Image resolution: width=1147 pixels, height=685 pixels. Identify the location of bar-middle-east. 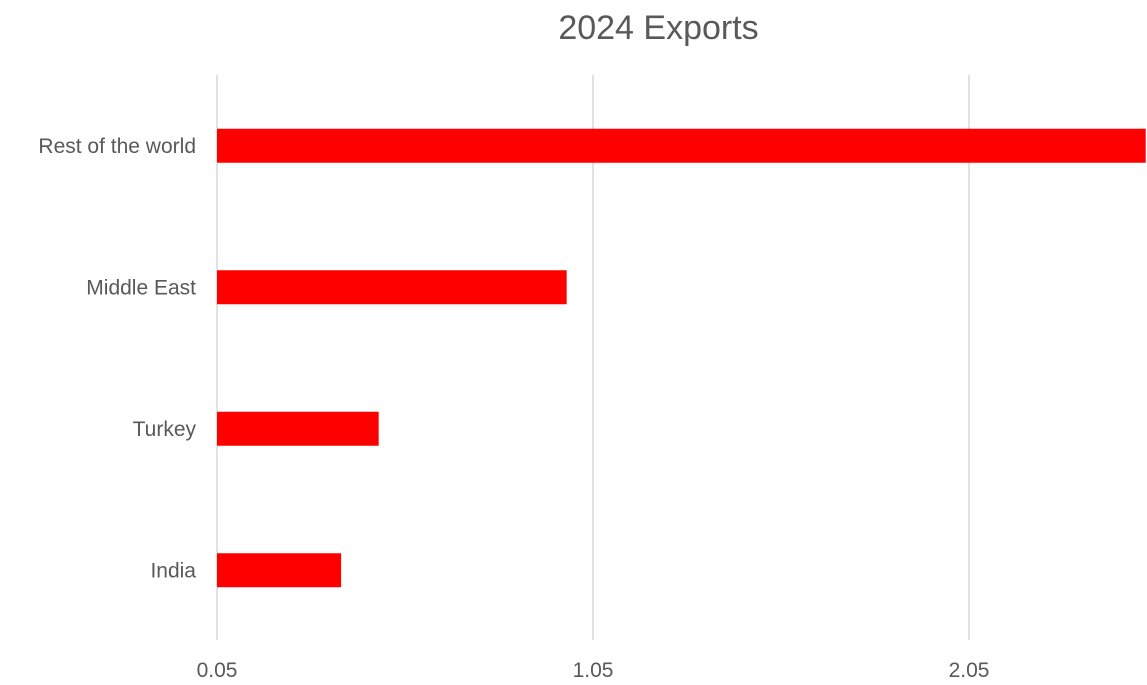
(392, 287).